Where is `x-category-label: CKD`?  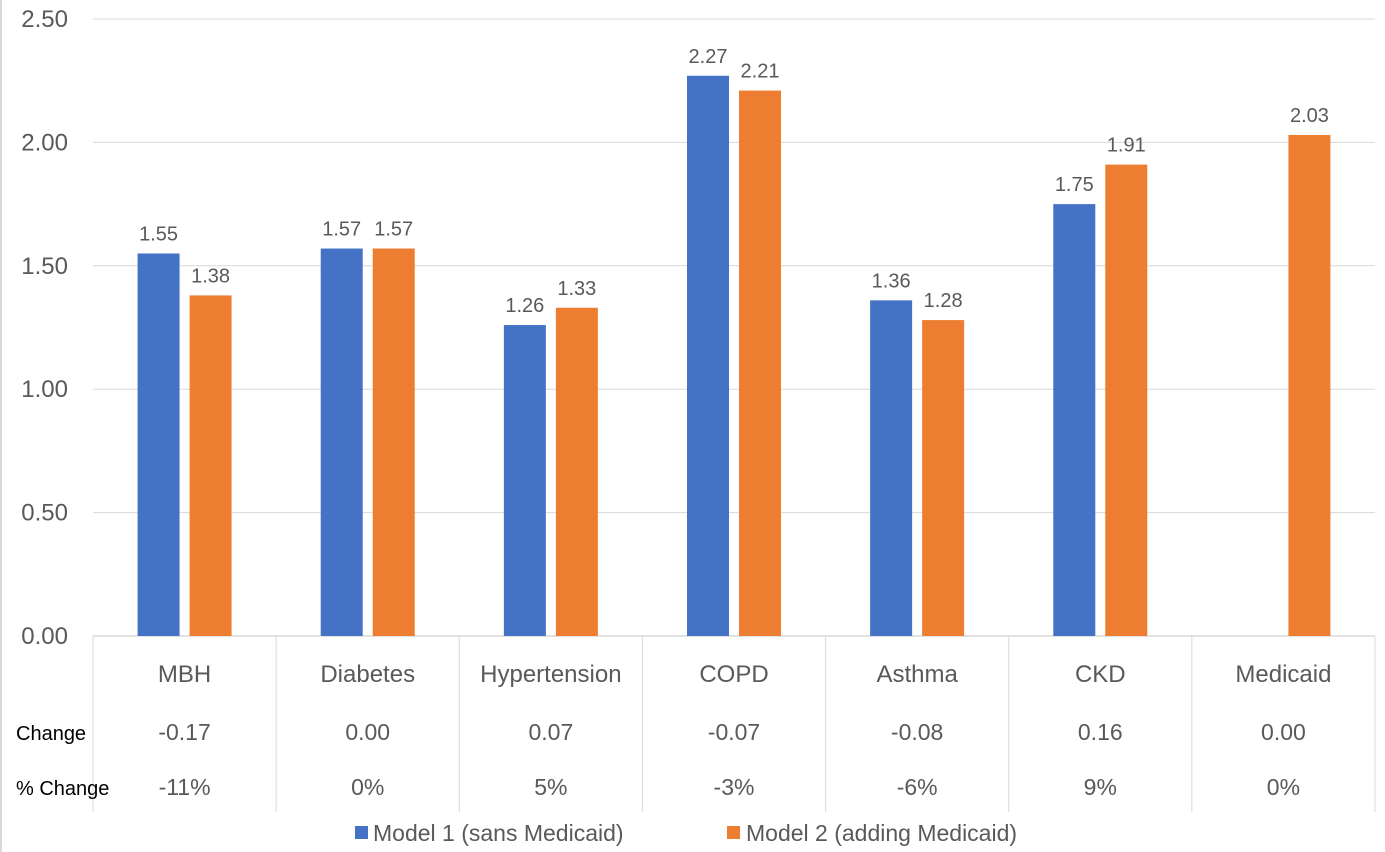 x-category-label: CKD is located at coordinates (1100, 674).